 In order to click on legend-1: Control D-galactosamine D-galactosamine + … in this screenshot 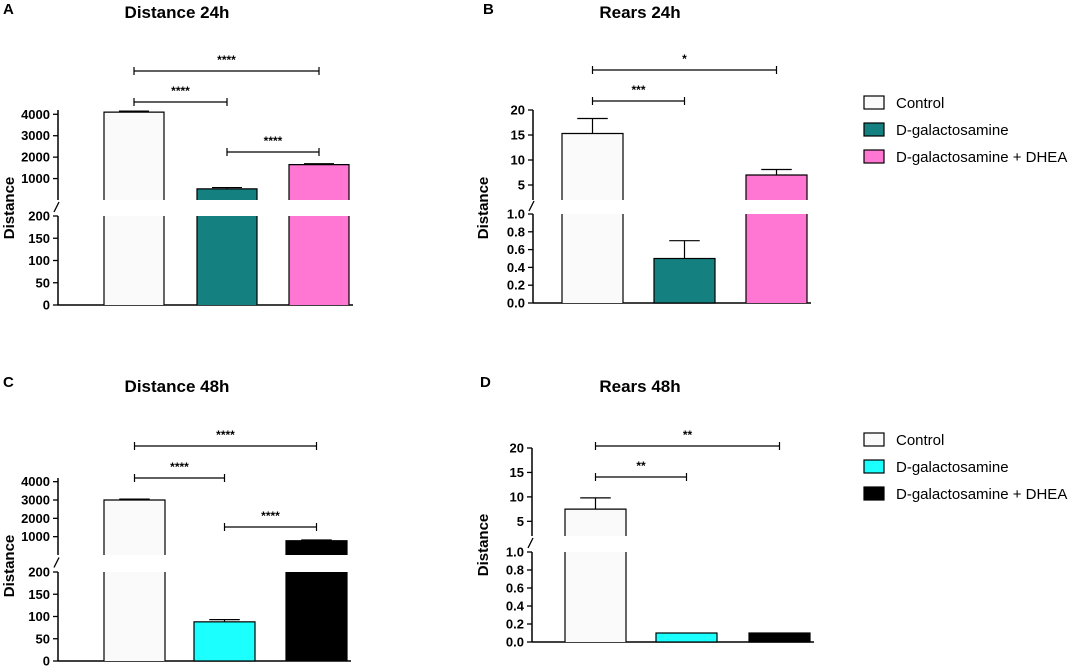, I will do `click(965, 130)`.